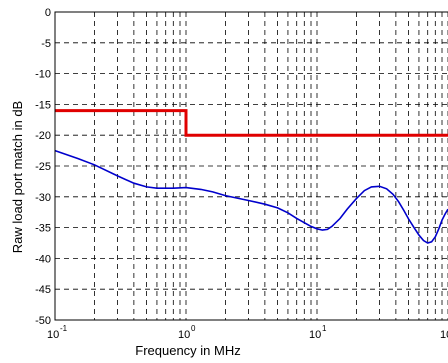  What do you see at coordinates (43, 75) in the screenshot?
I see `y-tick-label: -10` at bounding box center [43, 75].